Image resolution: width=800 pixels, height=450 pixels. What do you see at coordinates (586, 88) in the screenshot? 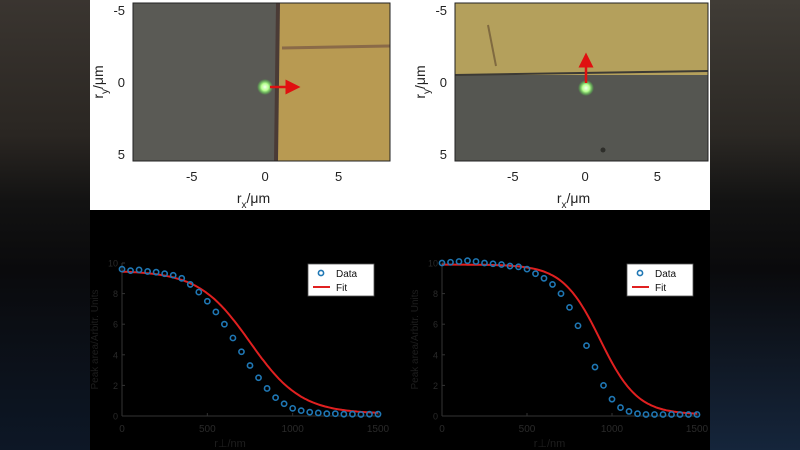
I see `emitter-spot` at bounding box center [586, 88].